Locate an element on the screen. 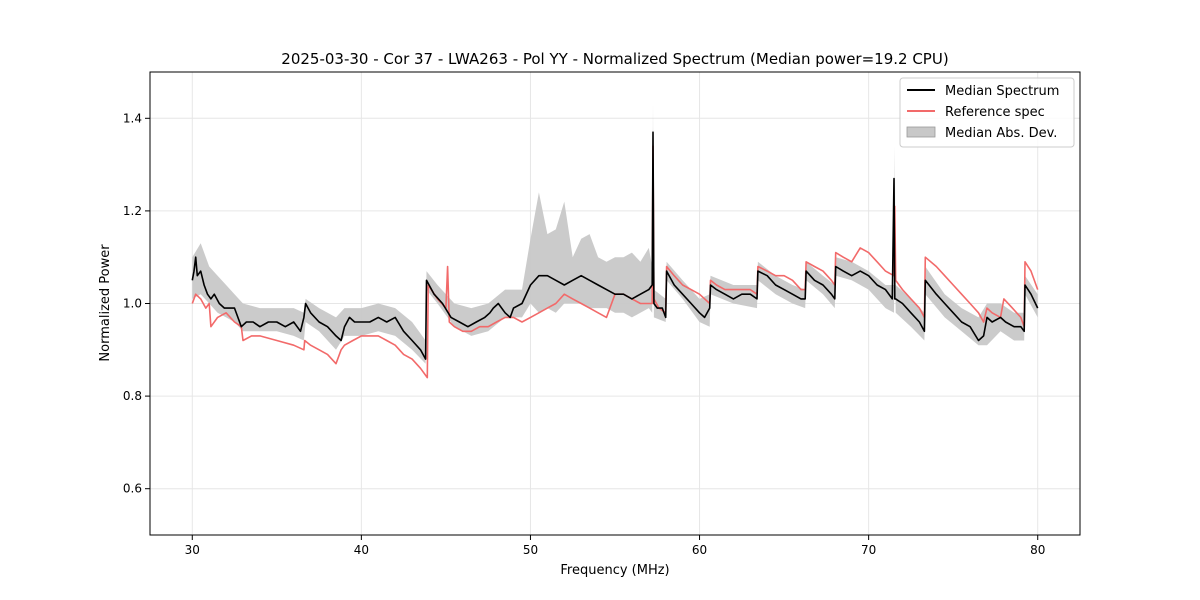  legend-box is located at coordinates (987, 112).